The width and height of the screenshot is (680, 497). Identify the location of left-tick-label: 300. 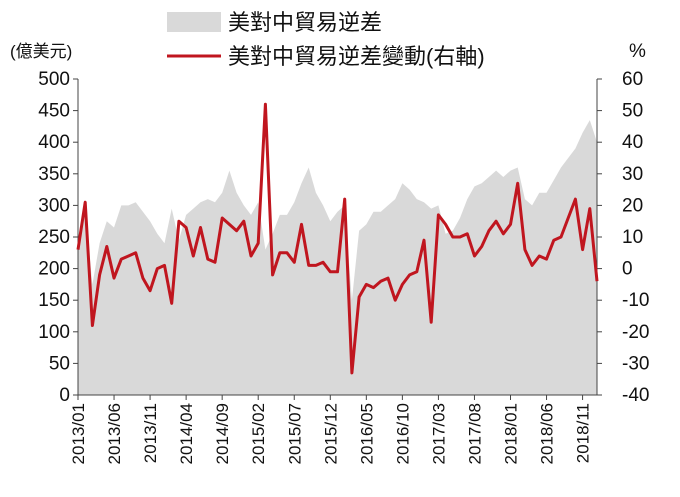
(54, 205).